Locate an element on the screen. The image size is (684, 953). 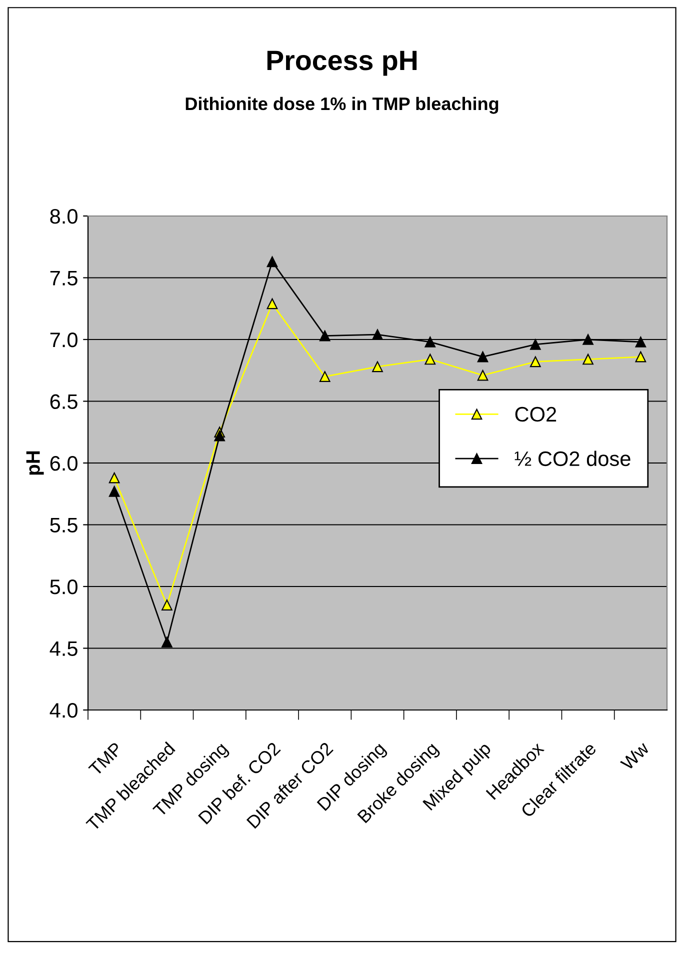
y-tick-label: 6.0 is located at coordinates (64, 463).